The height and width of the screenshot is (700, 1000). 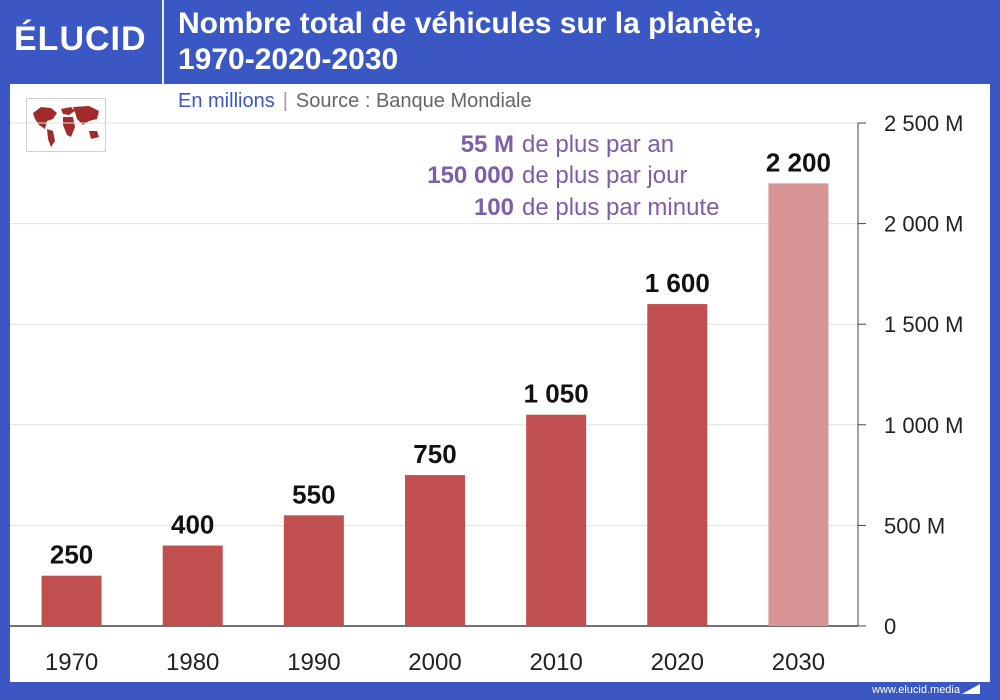 I want to click on x-tick-label: 2030, so click(x=798, y=662).